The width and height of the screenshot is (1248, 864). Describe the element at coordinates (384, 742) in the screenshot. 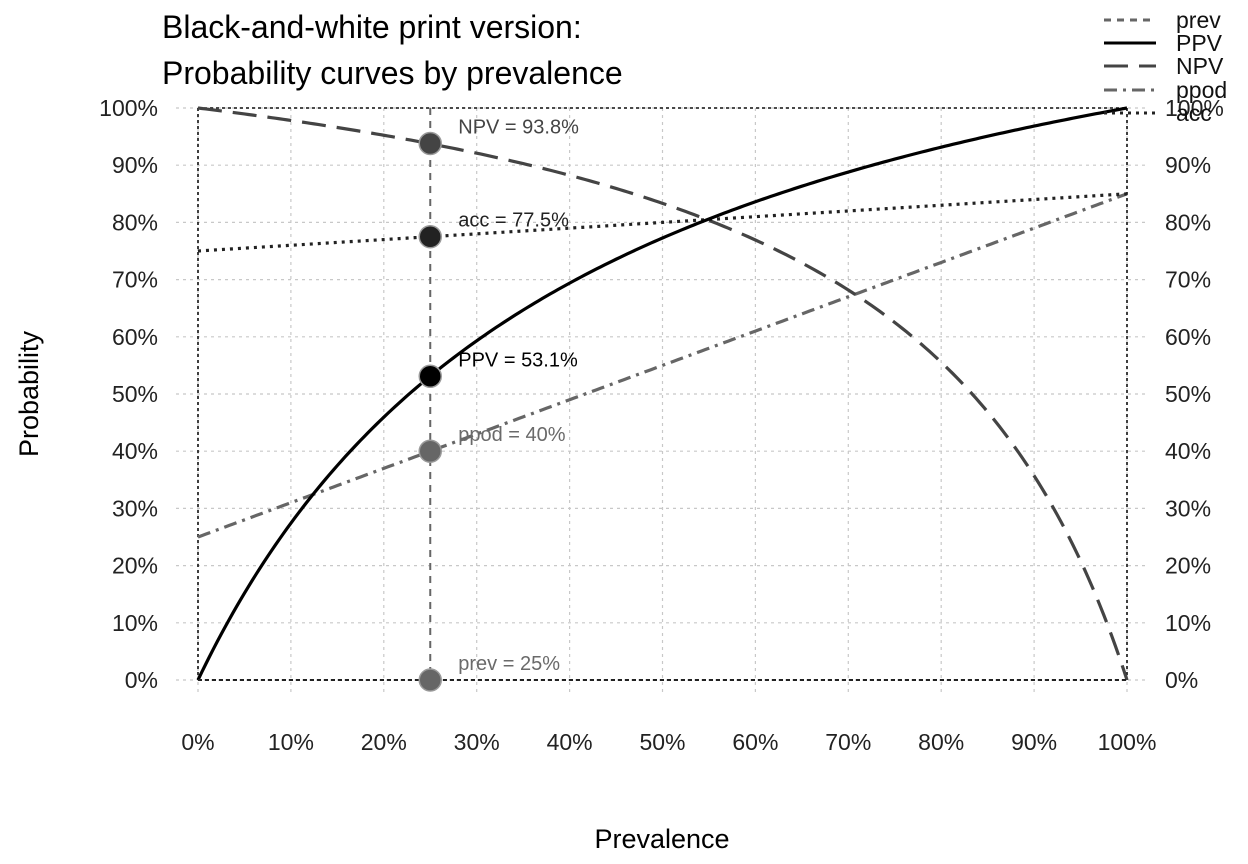

I see `x-tick-label: 20%` at that location.